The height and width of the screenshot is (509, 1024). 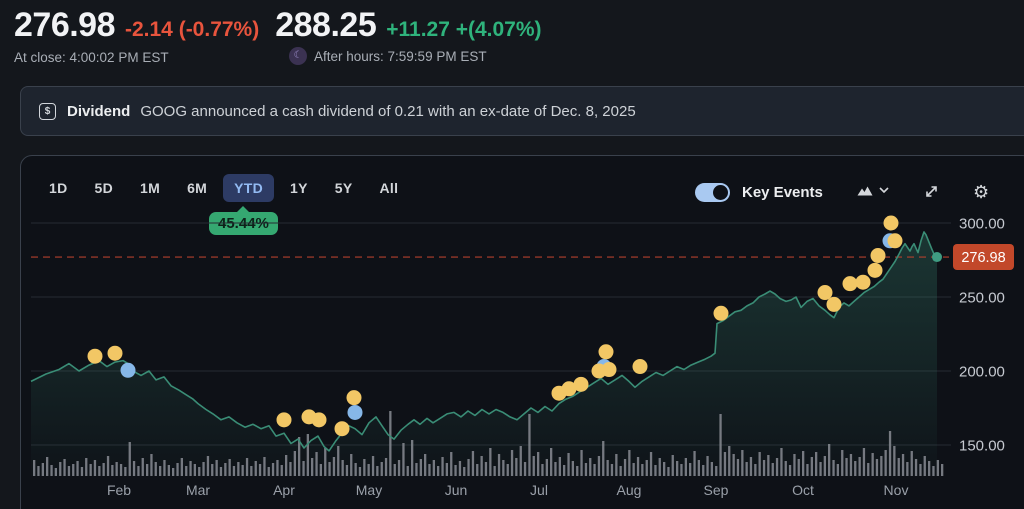 I want to click on regular-market-change: -2.14 (-0.77%), so click(x=192, y=29).